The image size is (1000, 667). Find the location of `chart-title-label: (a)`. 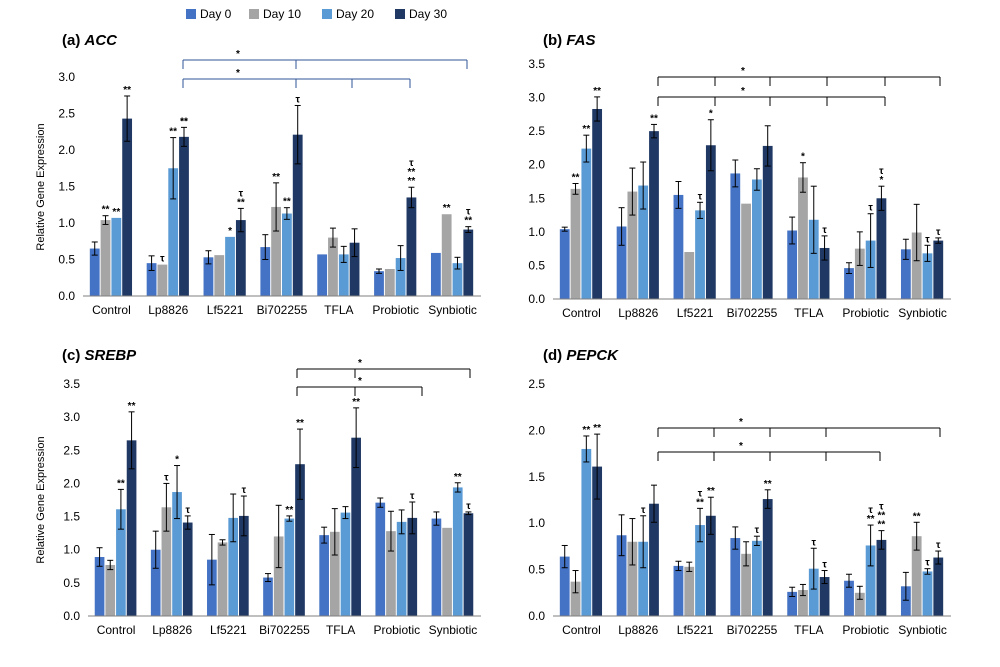

chart-title-label: (a) is located at coordinates (73, 40).